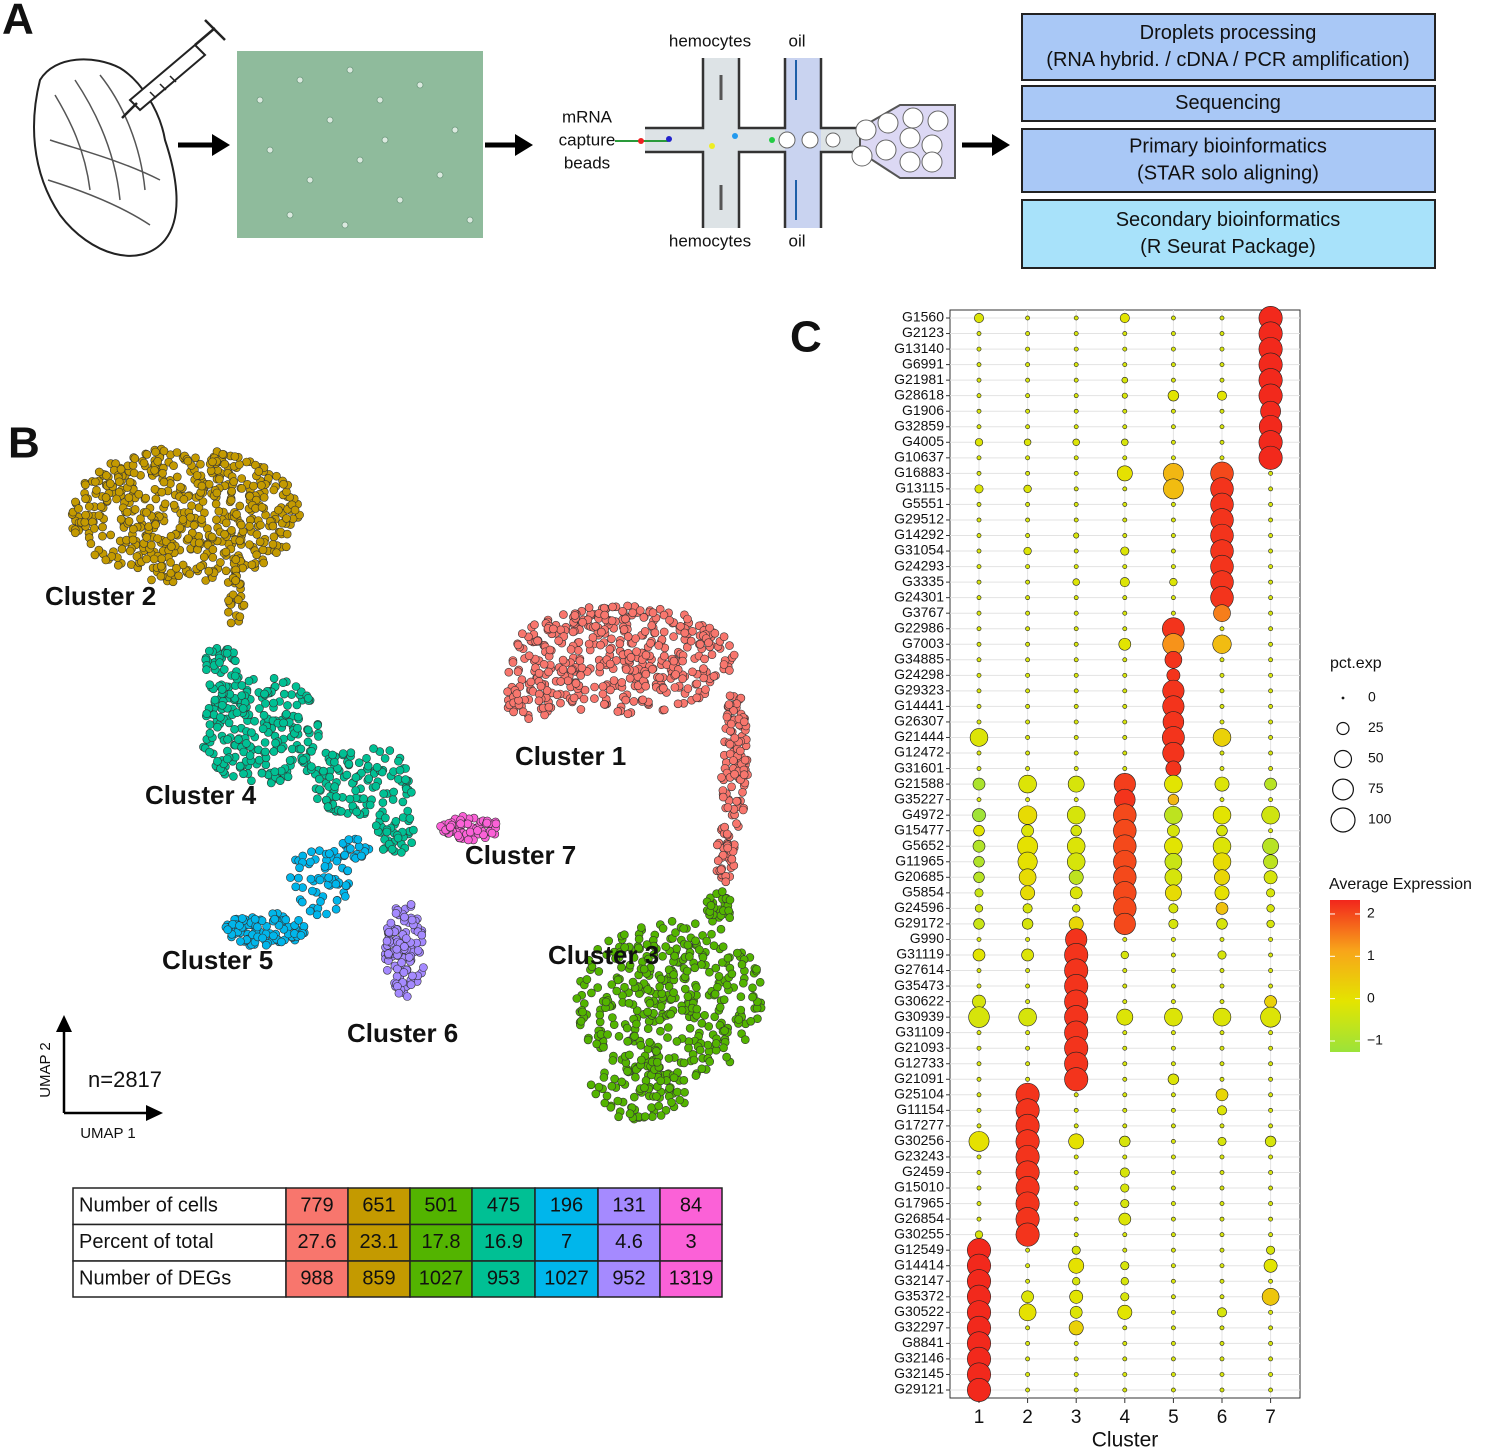 The image size is (1500, 1452). What do you see at coordinates (1372, 697) in the screenshot?
I see `legend-label: 0` at bounding box center [1372, 697].